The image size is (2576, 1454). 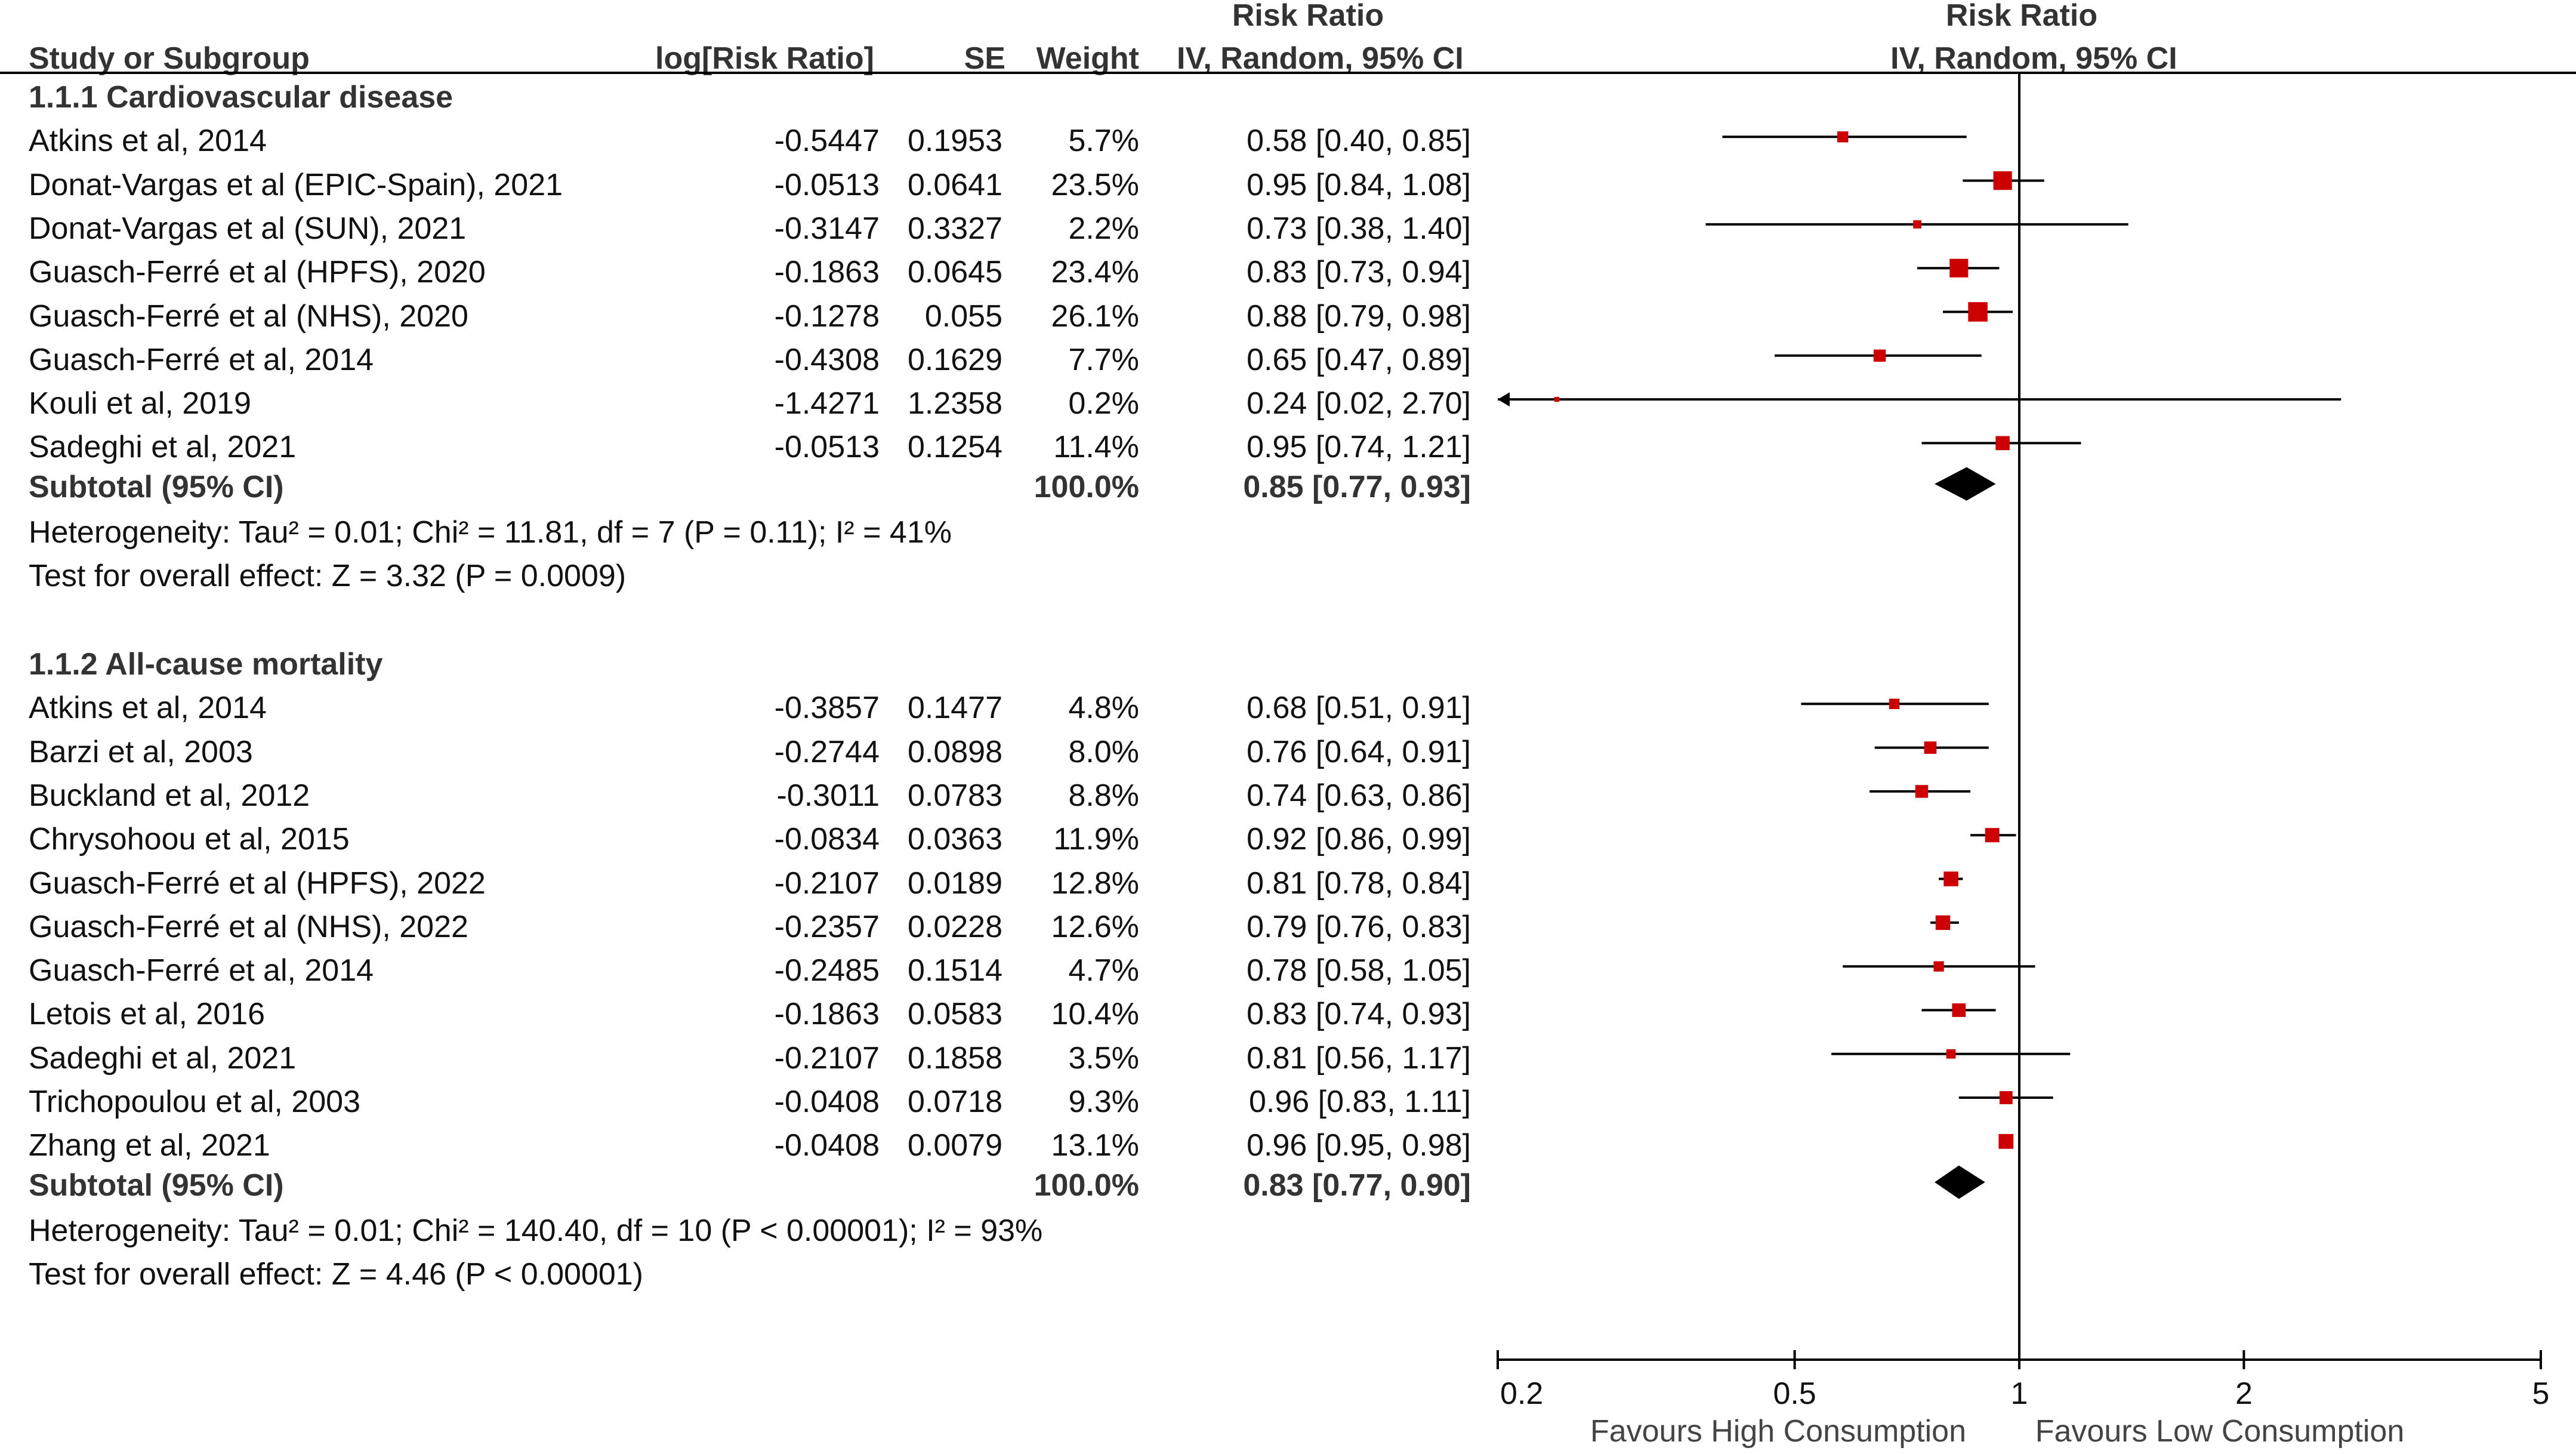 I want to click on study-se: 0.0228, so click(x=954, y=926).